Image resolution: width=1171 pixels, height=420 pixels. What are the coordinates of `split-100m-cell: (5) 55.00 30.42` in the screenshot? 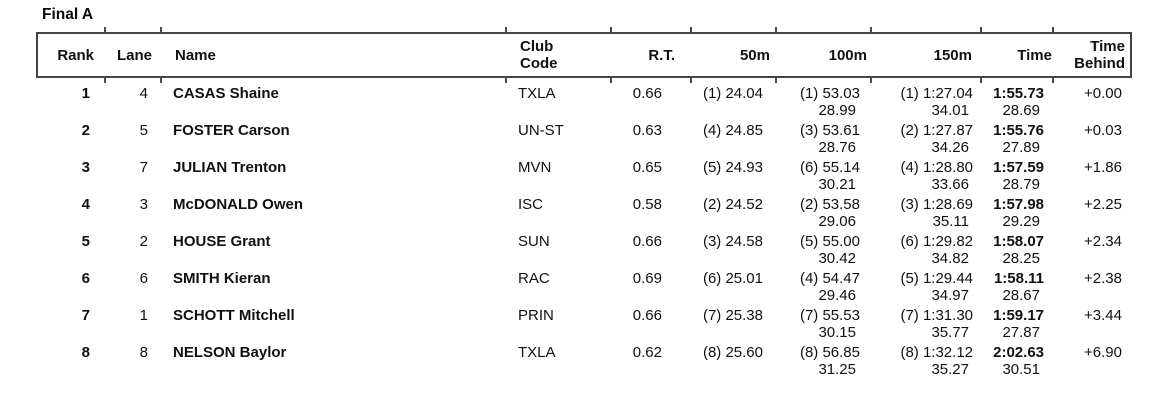 It's located at (822, 251).